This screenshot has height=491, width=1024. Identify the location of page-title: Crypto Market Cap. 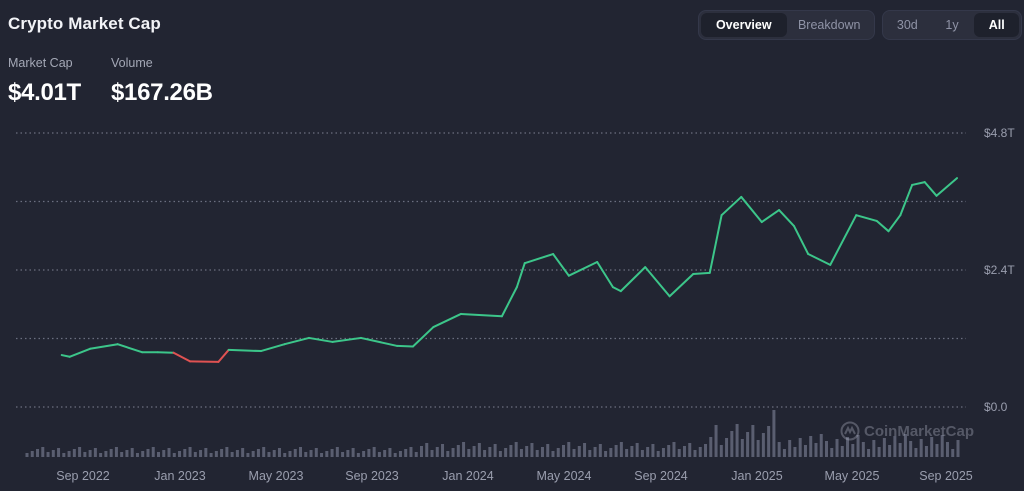
(84, 23).